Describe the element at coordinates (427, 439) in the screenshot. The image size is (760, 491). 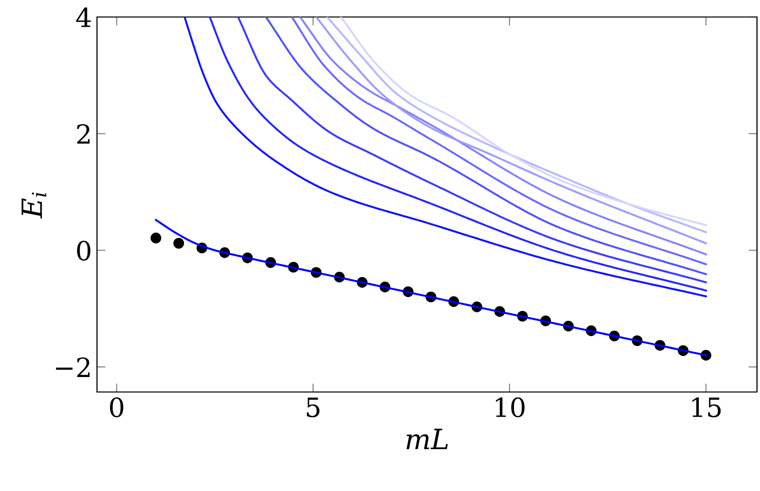
I see `x-axis-title: mL` at that location.